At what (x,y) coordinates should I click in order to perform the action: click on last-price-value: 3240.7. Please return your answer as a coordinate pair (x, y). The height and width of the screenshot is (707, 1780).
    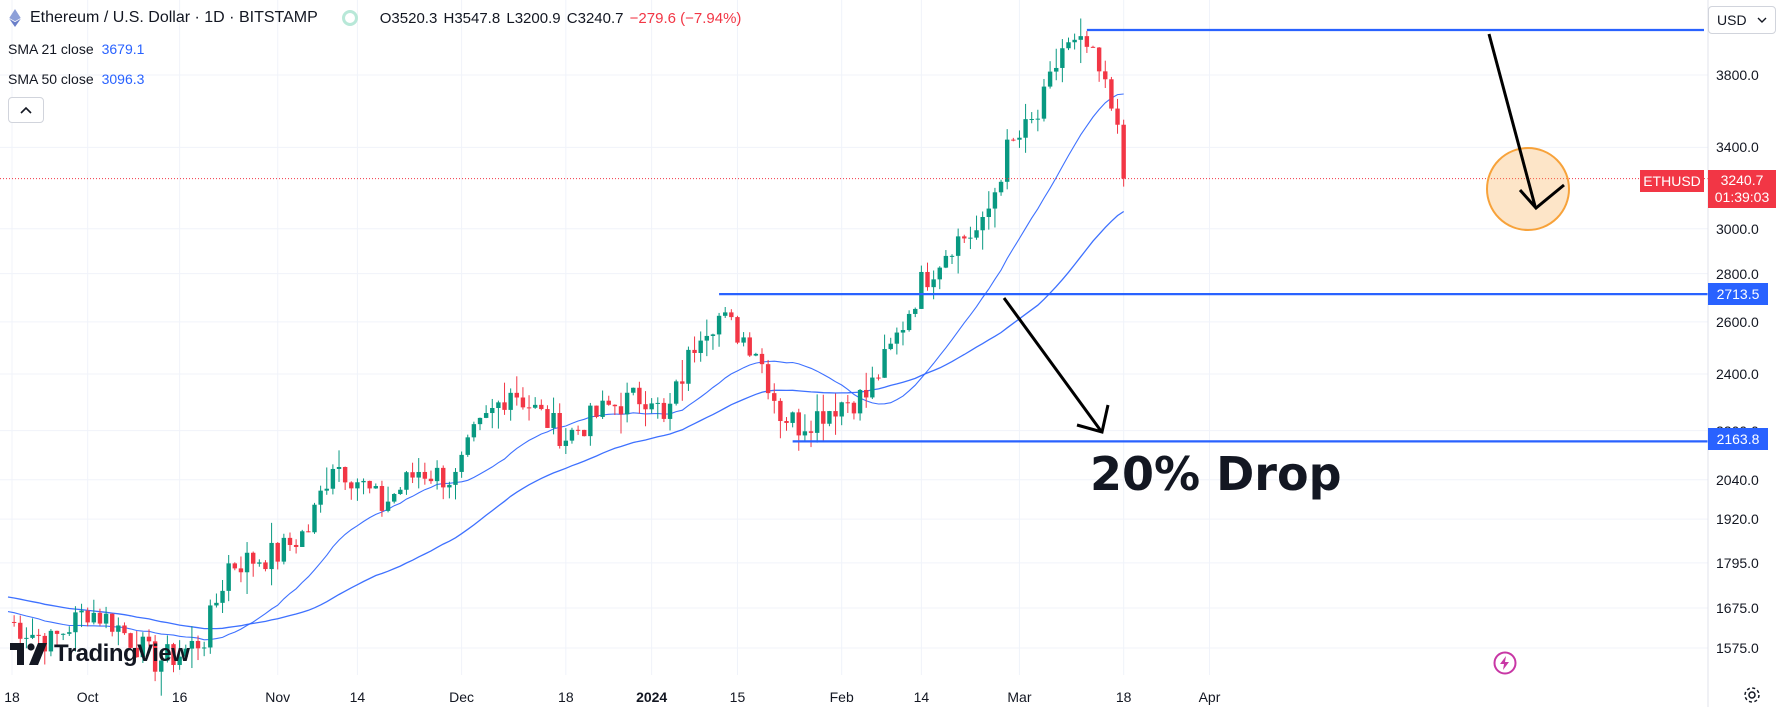
    Looking at the image, I should click on (1742, 180).